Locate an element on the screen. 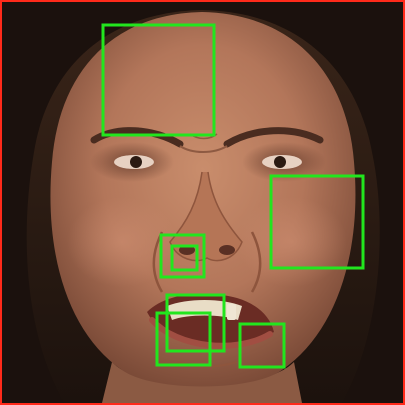 The height and width of the screenshot is (405, 405). right-brow is located at coordinates (273, 137).